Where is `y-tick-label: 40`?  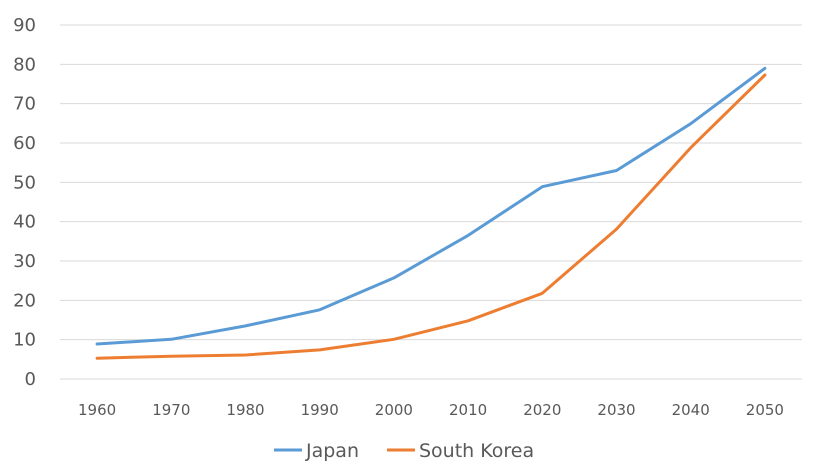
y-tick-label: 40 is located at coordinates (24, 222).